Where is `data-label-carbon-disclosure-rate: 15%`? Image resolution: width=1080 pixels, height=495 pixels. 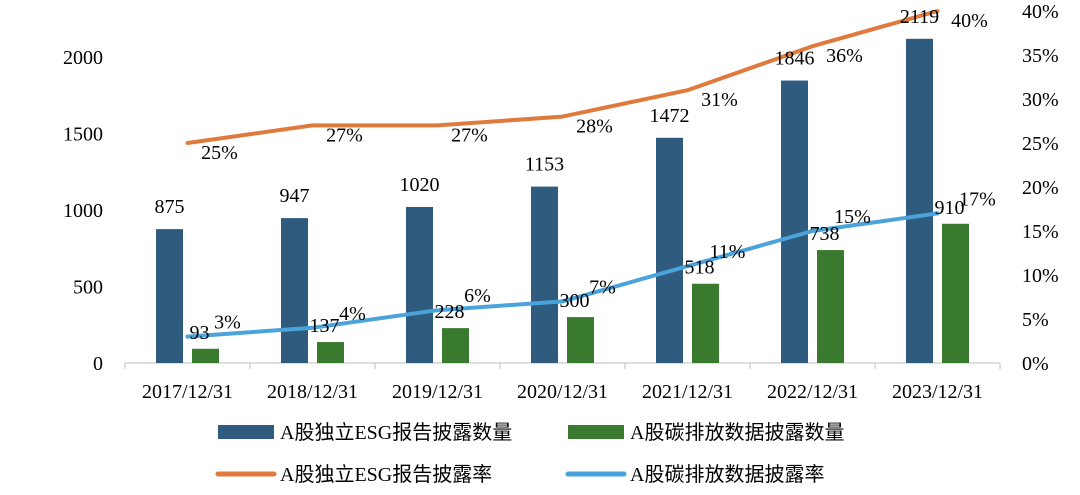
data-label-carbon-disclosure-rate: 15% is located at coordinates (852, 217).